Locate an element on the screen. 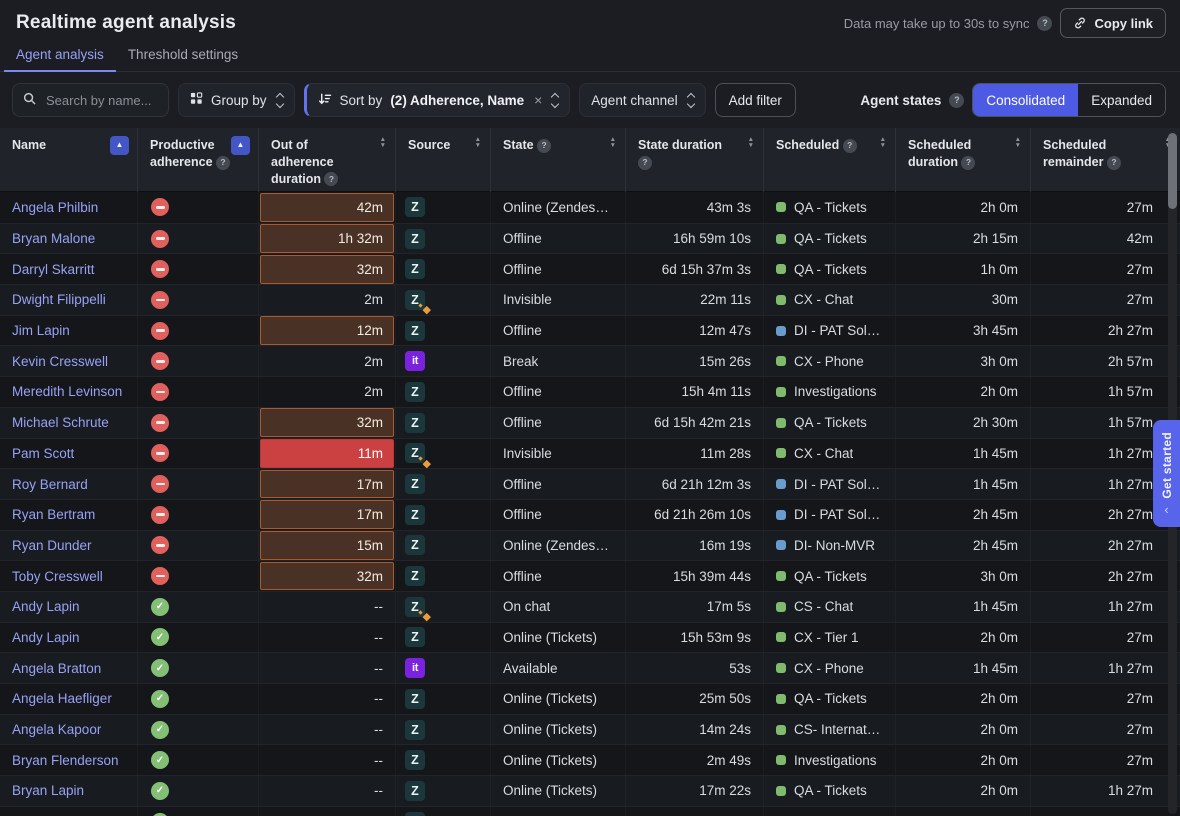 Image resolution: width=1180 pixels, height=816 pixels. agent-name-link: Meredith Levinson is located at coordinates (67, 392).